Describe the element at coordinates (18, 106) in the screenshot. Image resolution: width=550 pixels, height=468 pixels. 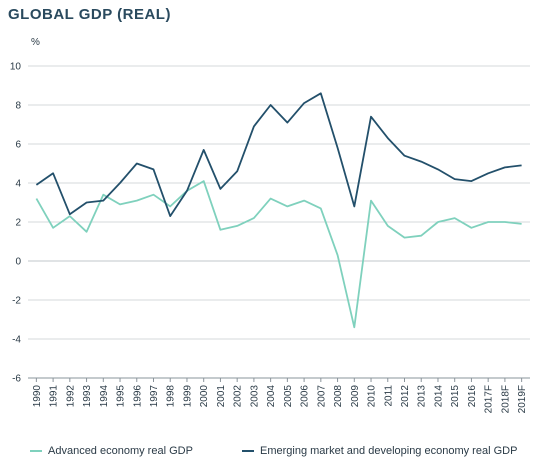
I see `y-tick-label: 8` at that location.